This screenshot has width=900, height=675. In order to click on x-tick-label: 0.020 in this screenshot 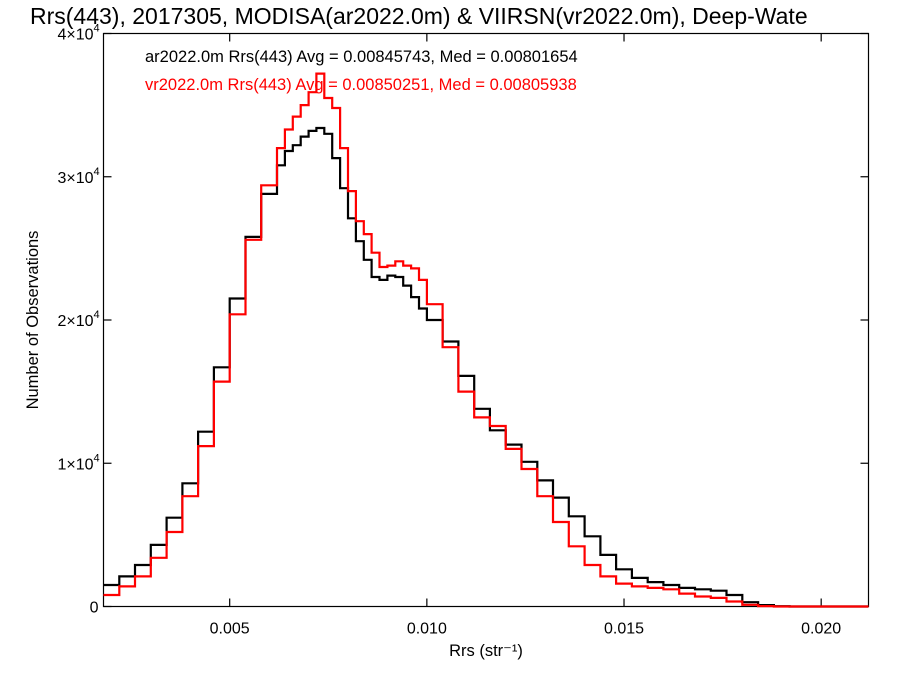, I will do `click(821, 629)`.